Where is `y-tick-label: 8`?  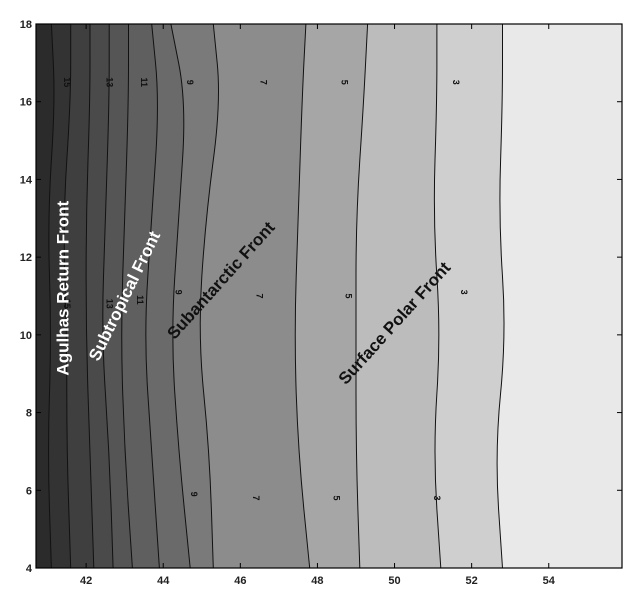
y-tick-label: 8 is located at coordinates (29, 414).